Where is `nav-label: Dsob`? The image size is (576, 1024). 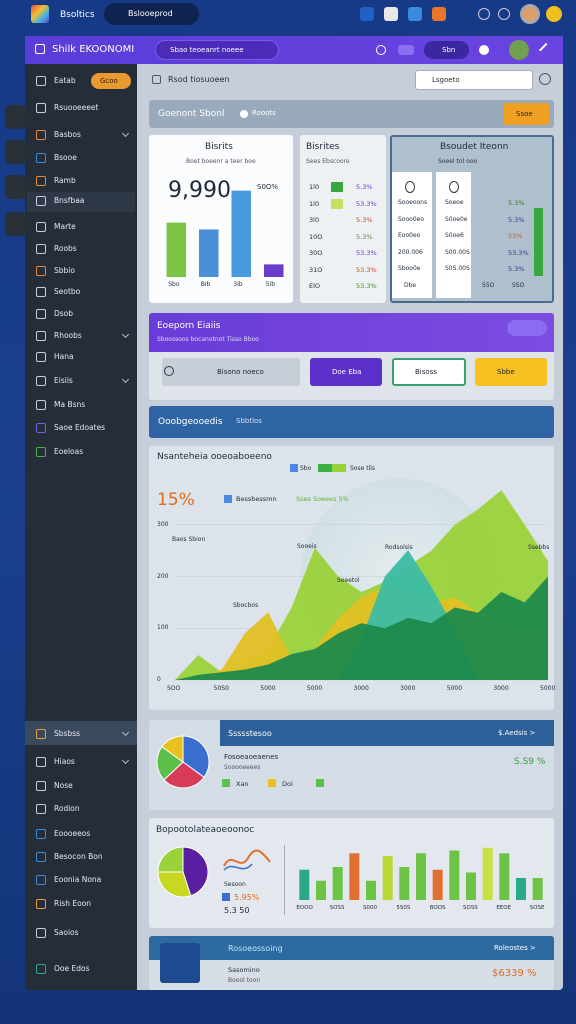 nav-label: Dsob is located at coordinates (64, 313).